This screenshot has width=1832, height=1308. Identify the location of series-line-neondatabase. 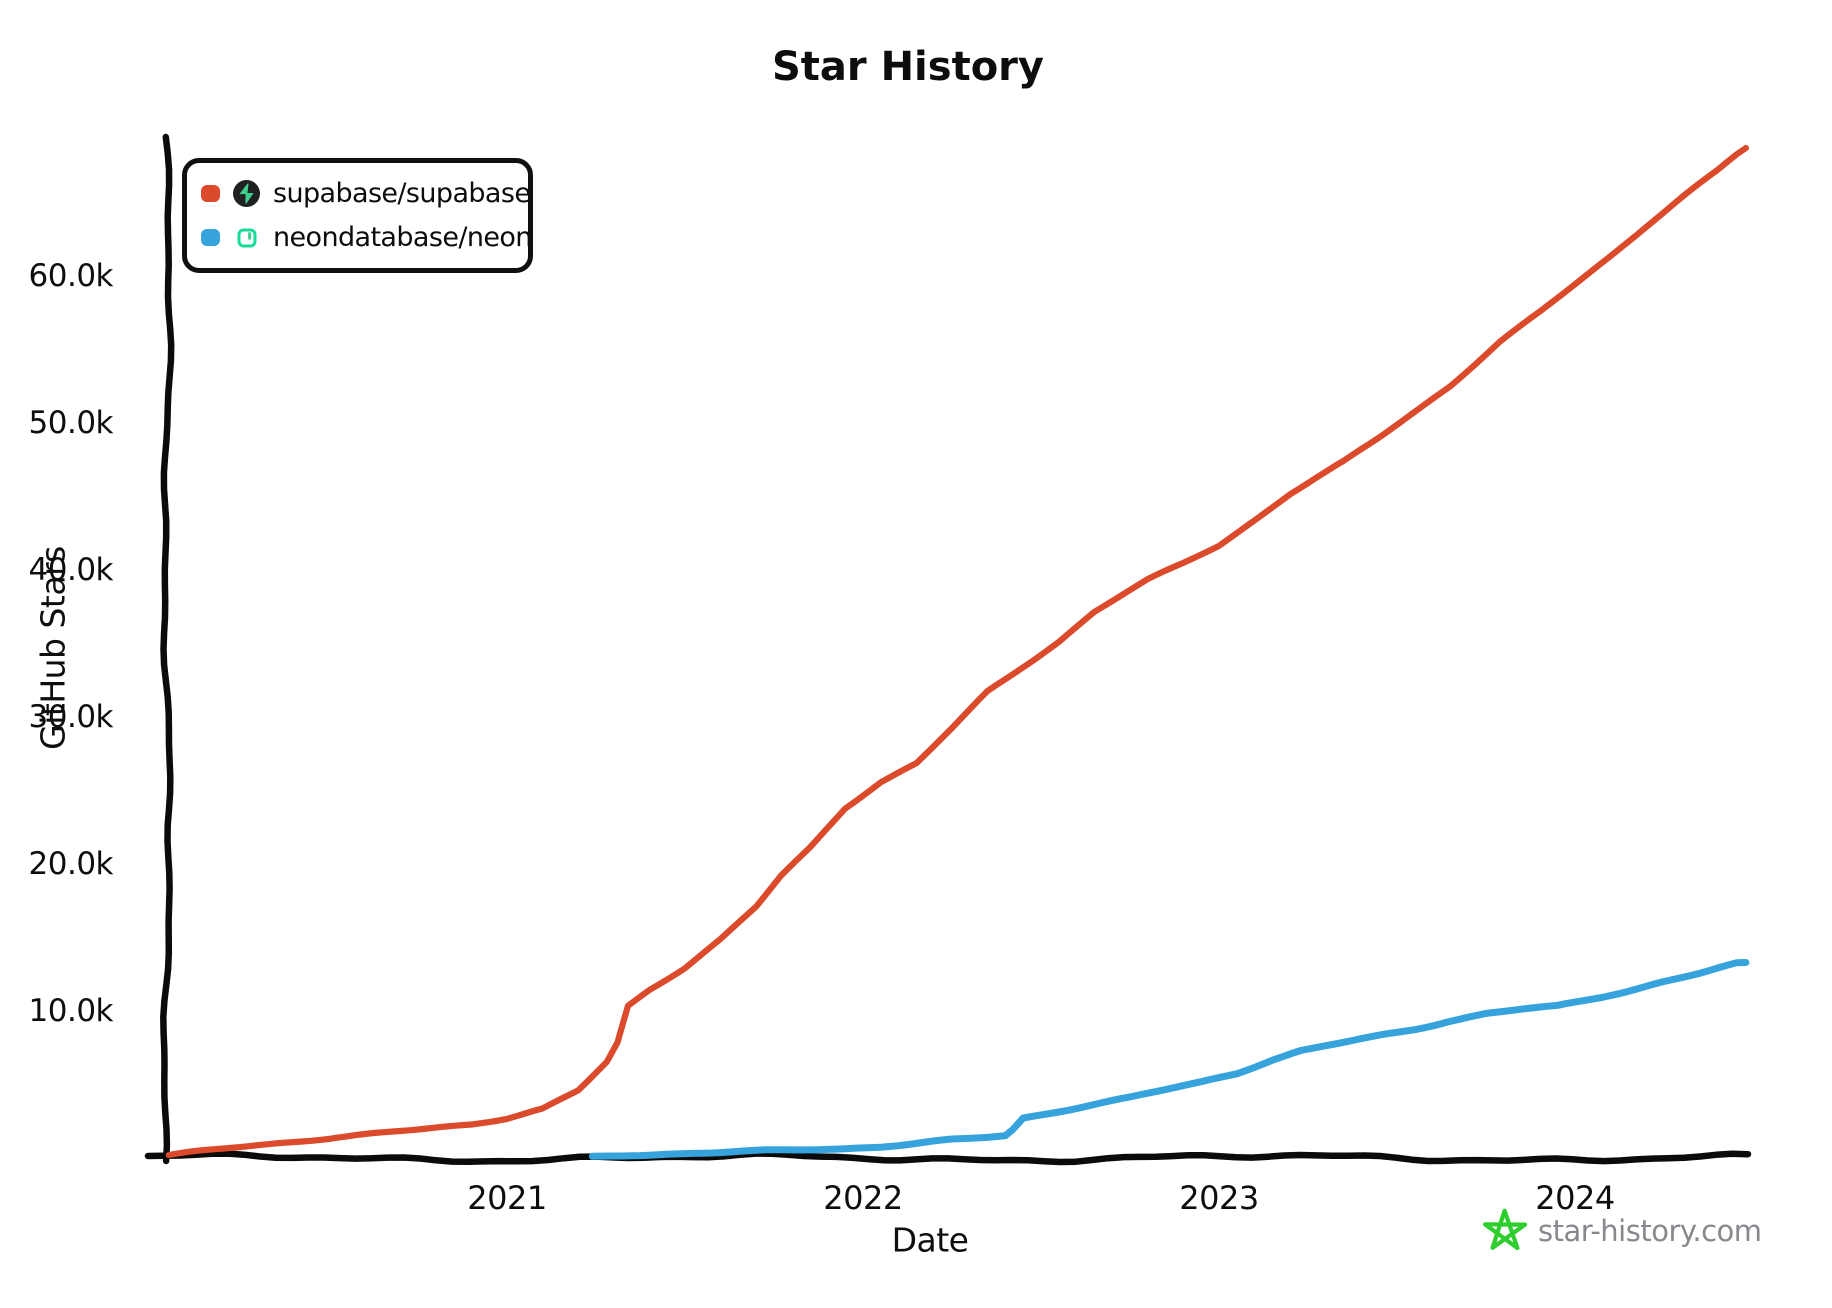
(1169, 1059).